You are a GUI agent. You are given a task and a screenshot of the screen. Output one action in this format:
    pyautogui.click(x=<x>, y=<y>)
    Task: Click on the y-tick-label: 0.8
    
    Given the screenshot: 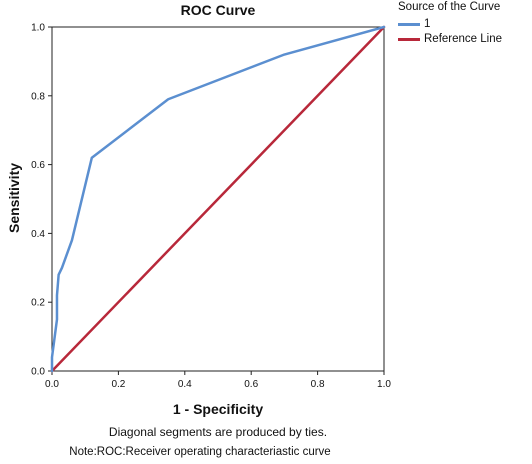 What is the action you would take?
    pyautogui.click(x=38, y=96)
    